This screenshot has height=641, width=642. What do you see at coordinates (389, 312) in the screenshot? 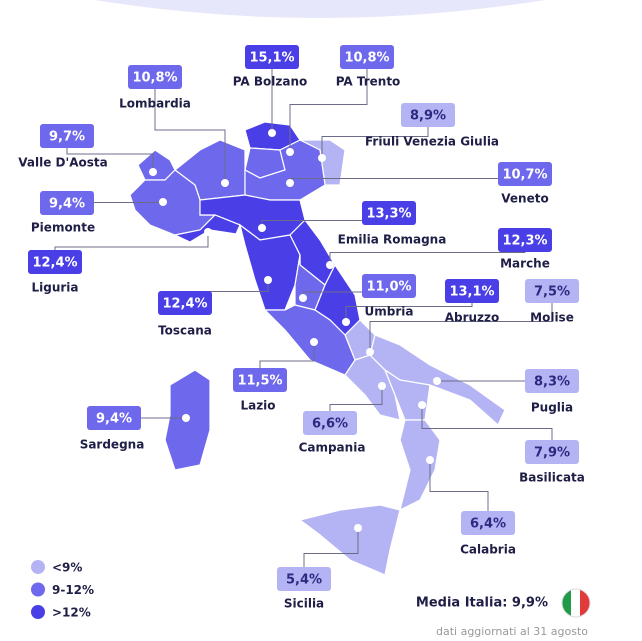
I see `region-name: Umbria` at bounding box center [389, 312].